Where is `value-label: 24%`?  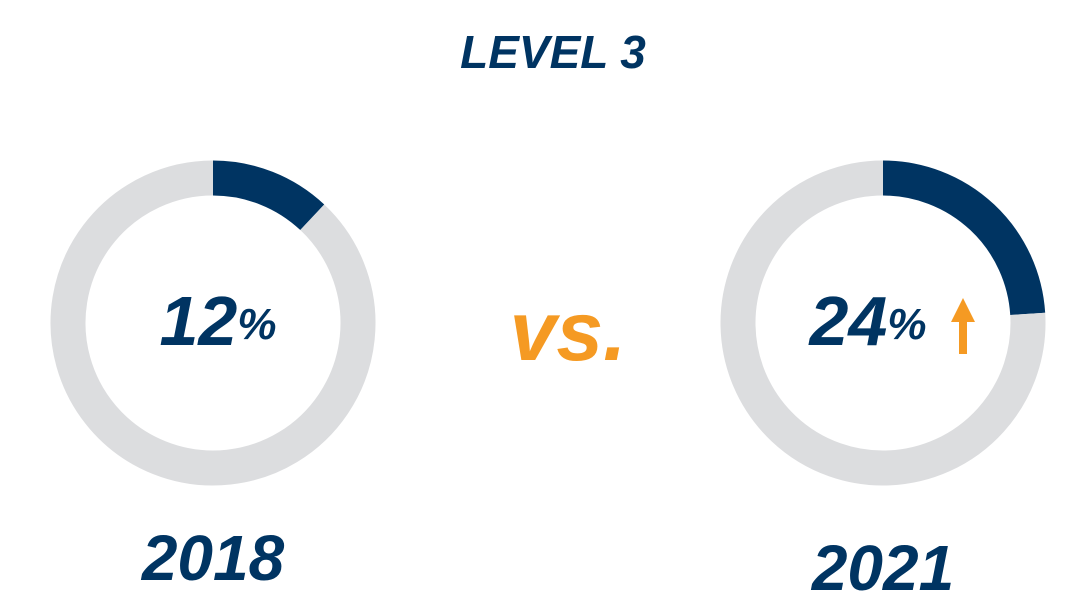 value-label: 24% is located at coordinates (867, 321).